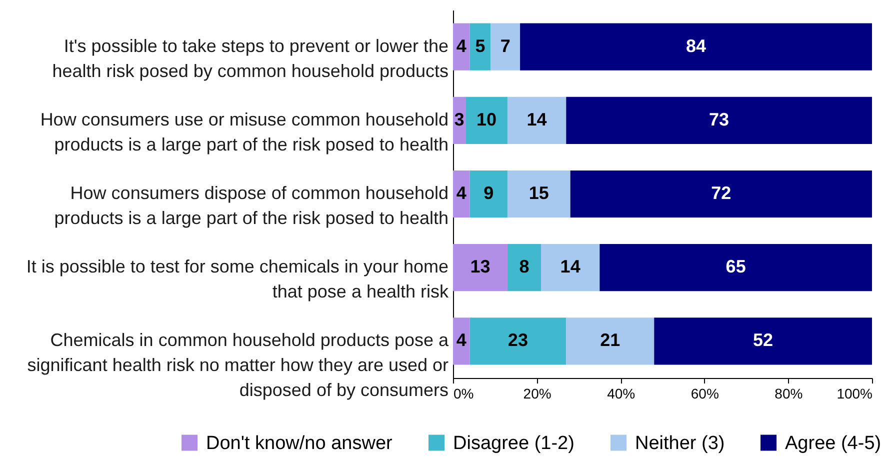 The height and width of the screenshot is (457, 891). I want to click on data-label: 23, so click(518, 340).